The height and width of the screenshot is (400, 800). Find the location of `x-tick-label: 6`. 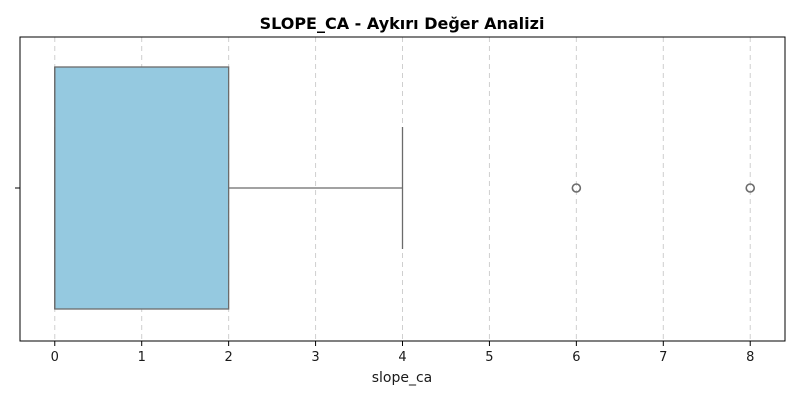

x-tick-label: 6 is located at coordinates (576, 357).